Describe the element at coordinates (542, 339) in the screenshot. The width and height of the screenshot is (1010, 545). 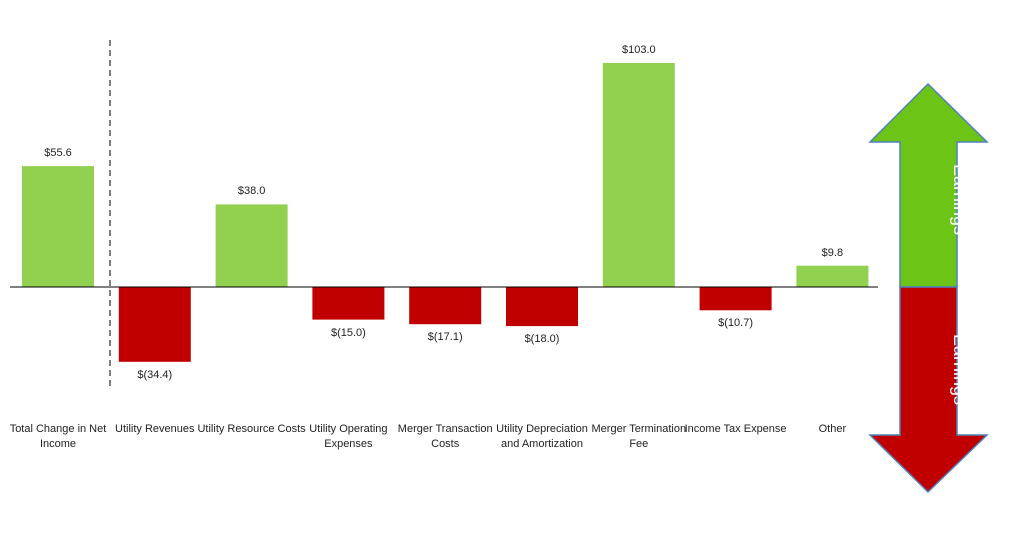
I see `value-label-5: $(18.0)` at that location.